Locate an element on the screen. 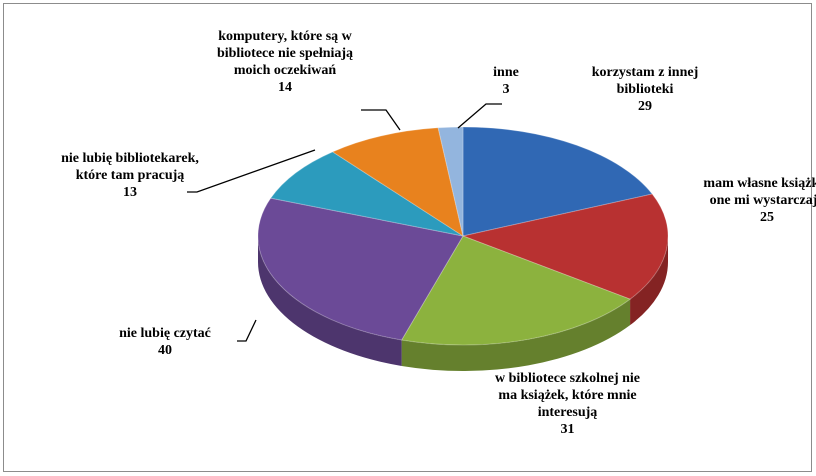 The width and height of the screenshot is (816, 476). data-label: nie lubię czytać 40 is located at coordinates (165, 342).